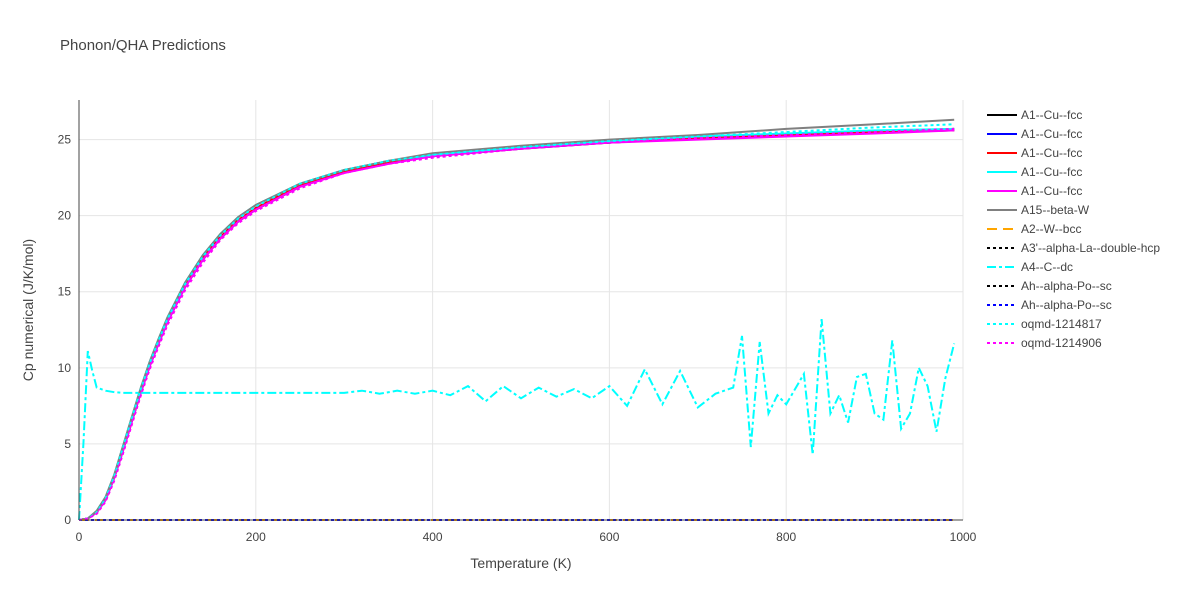  I want to click on legend-item-label: A15--beta-W, so click(1055, 210).